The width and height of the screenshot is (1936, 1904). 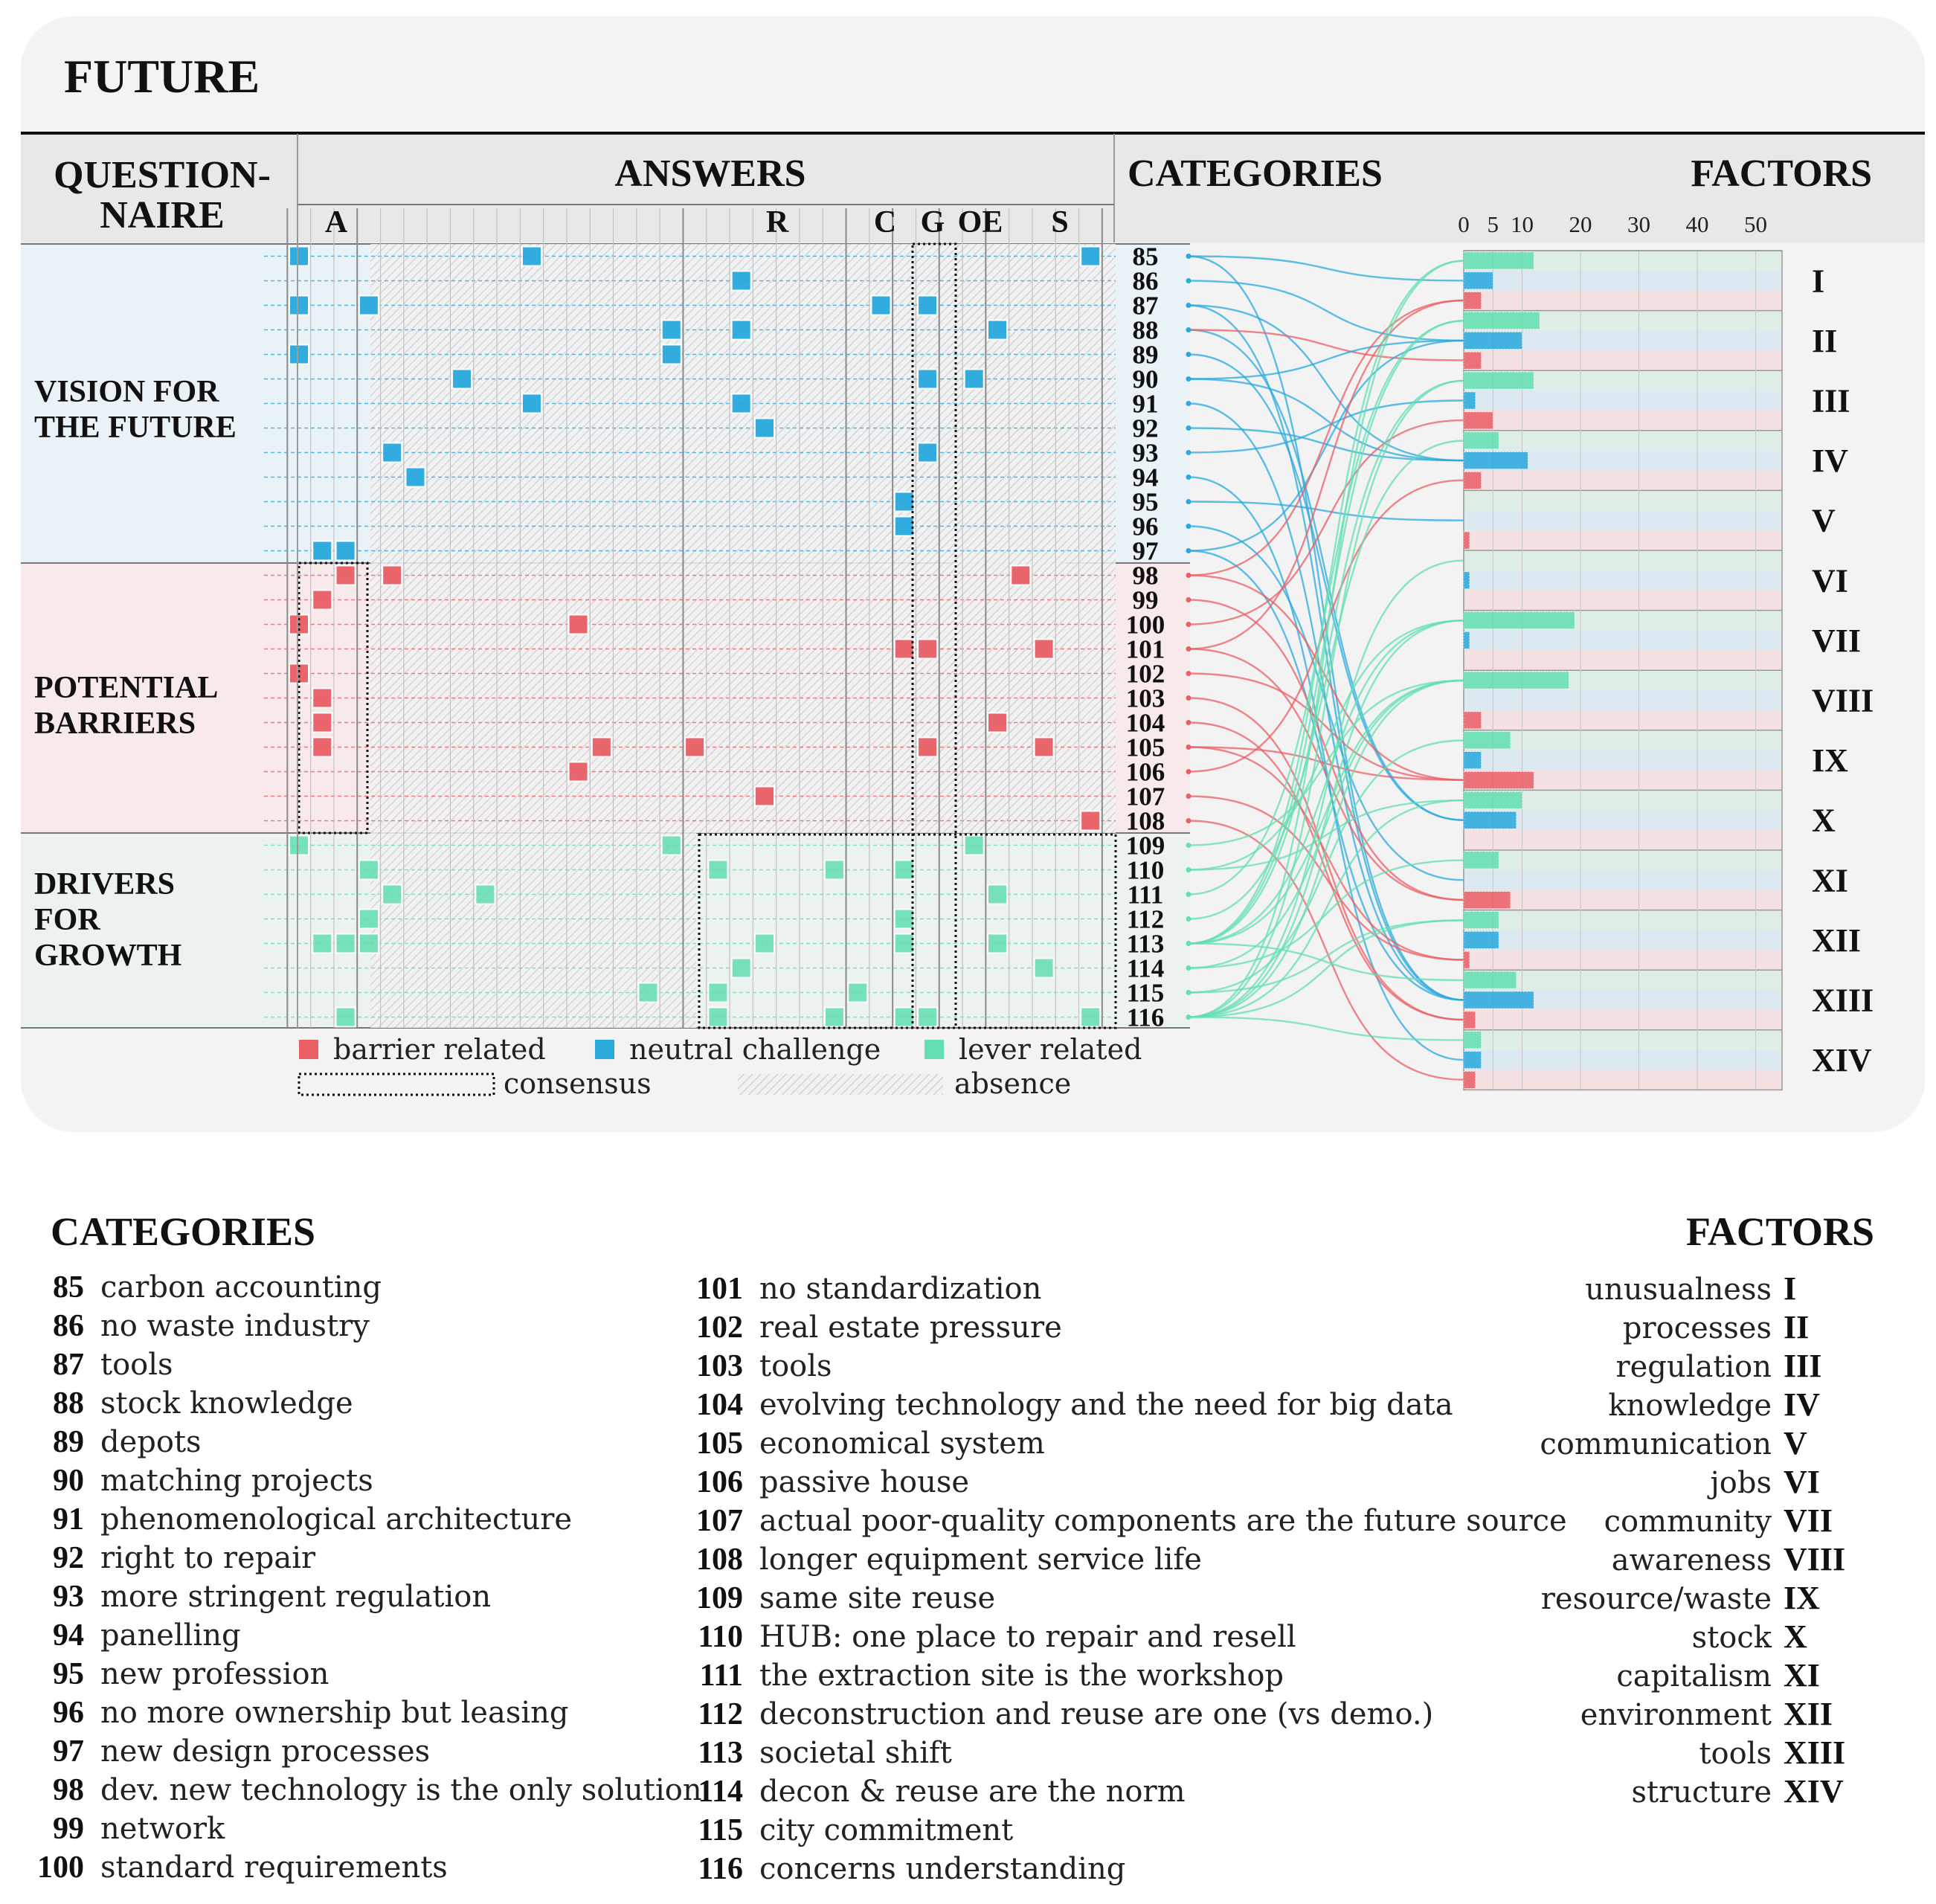 I want to click on category-number-85: 85, so click(x=1146, y=256).